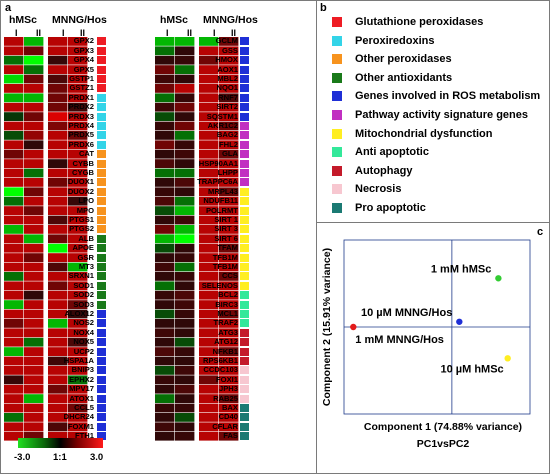  What do you see at coordinates (424, 133) in the screenshot?
I see `legend-label-mito: Mitochondrial dysfunction` at bounding box center [424, 133].